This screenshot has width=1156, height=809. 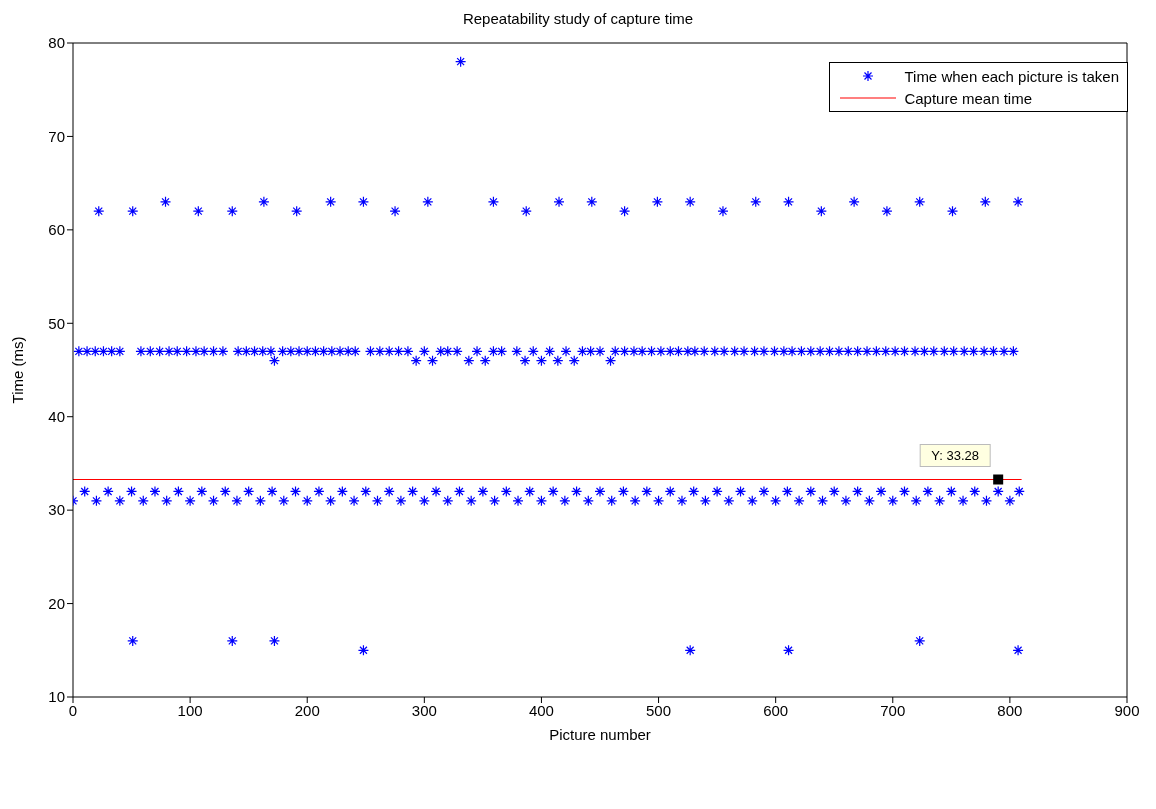 I want to click on y-tick-label: 30, so click(x=56, y=510).